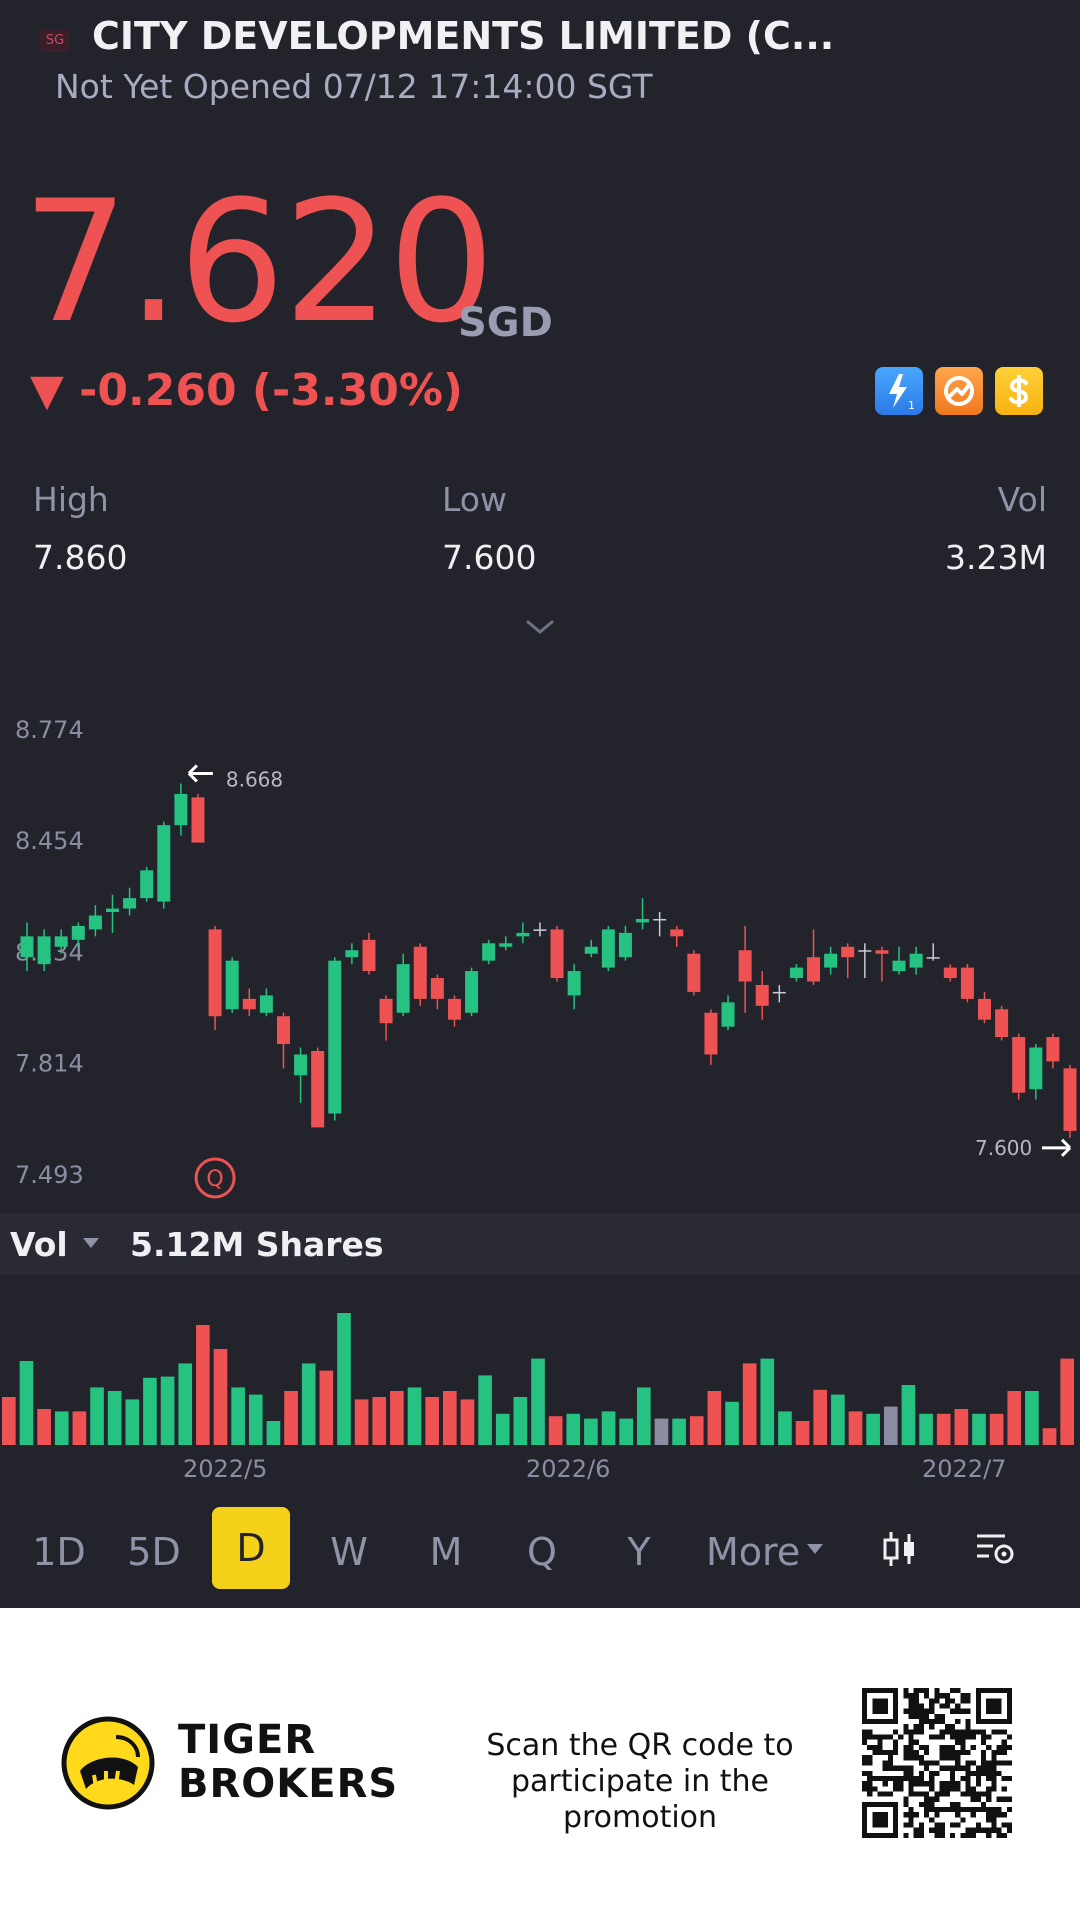  Describe the element at coordinates (1019, 391) in the screenshot. I see `dollar-icon` at that location.